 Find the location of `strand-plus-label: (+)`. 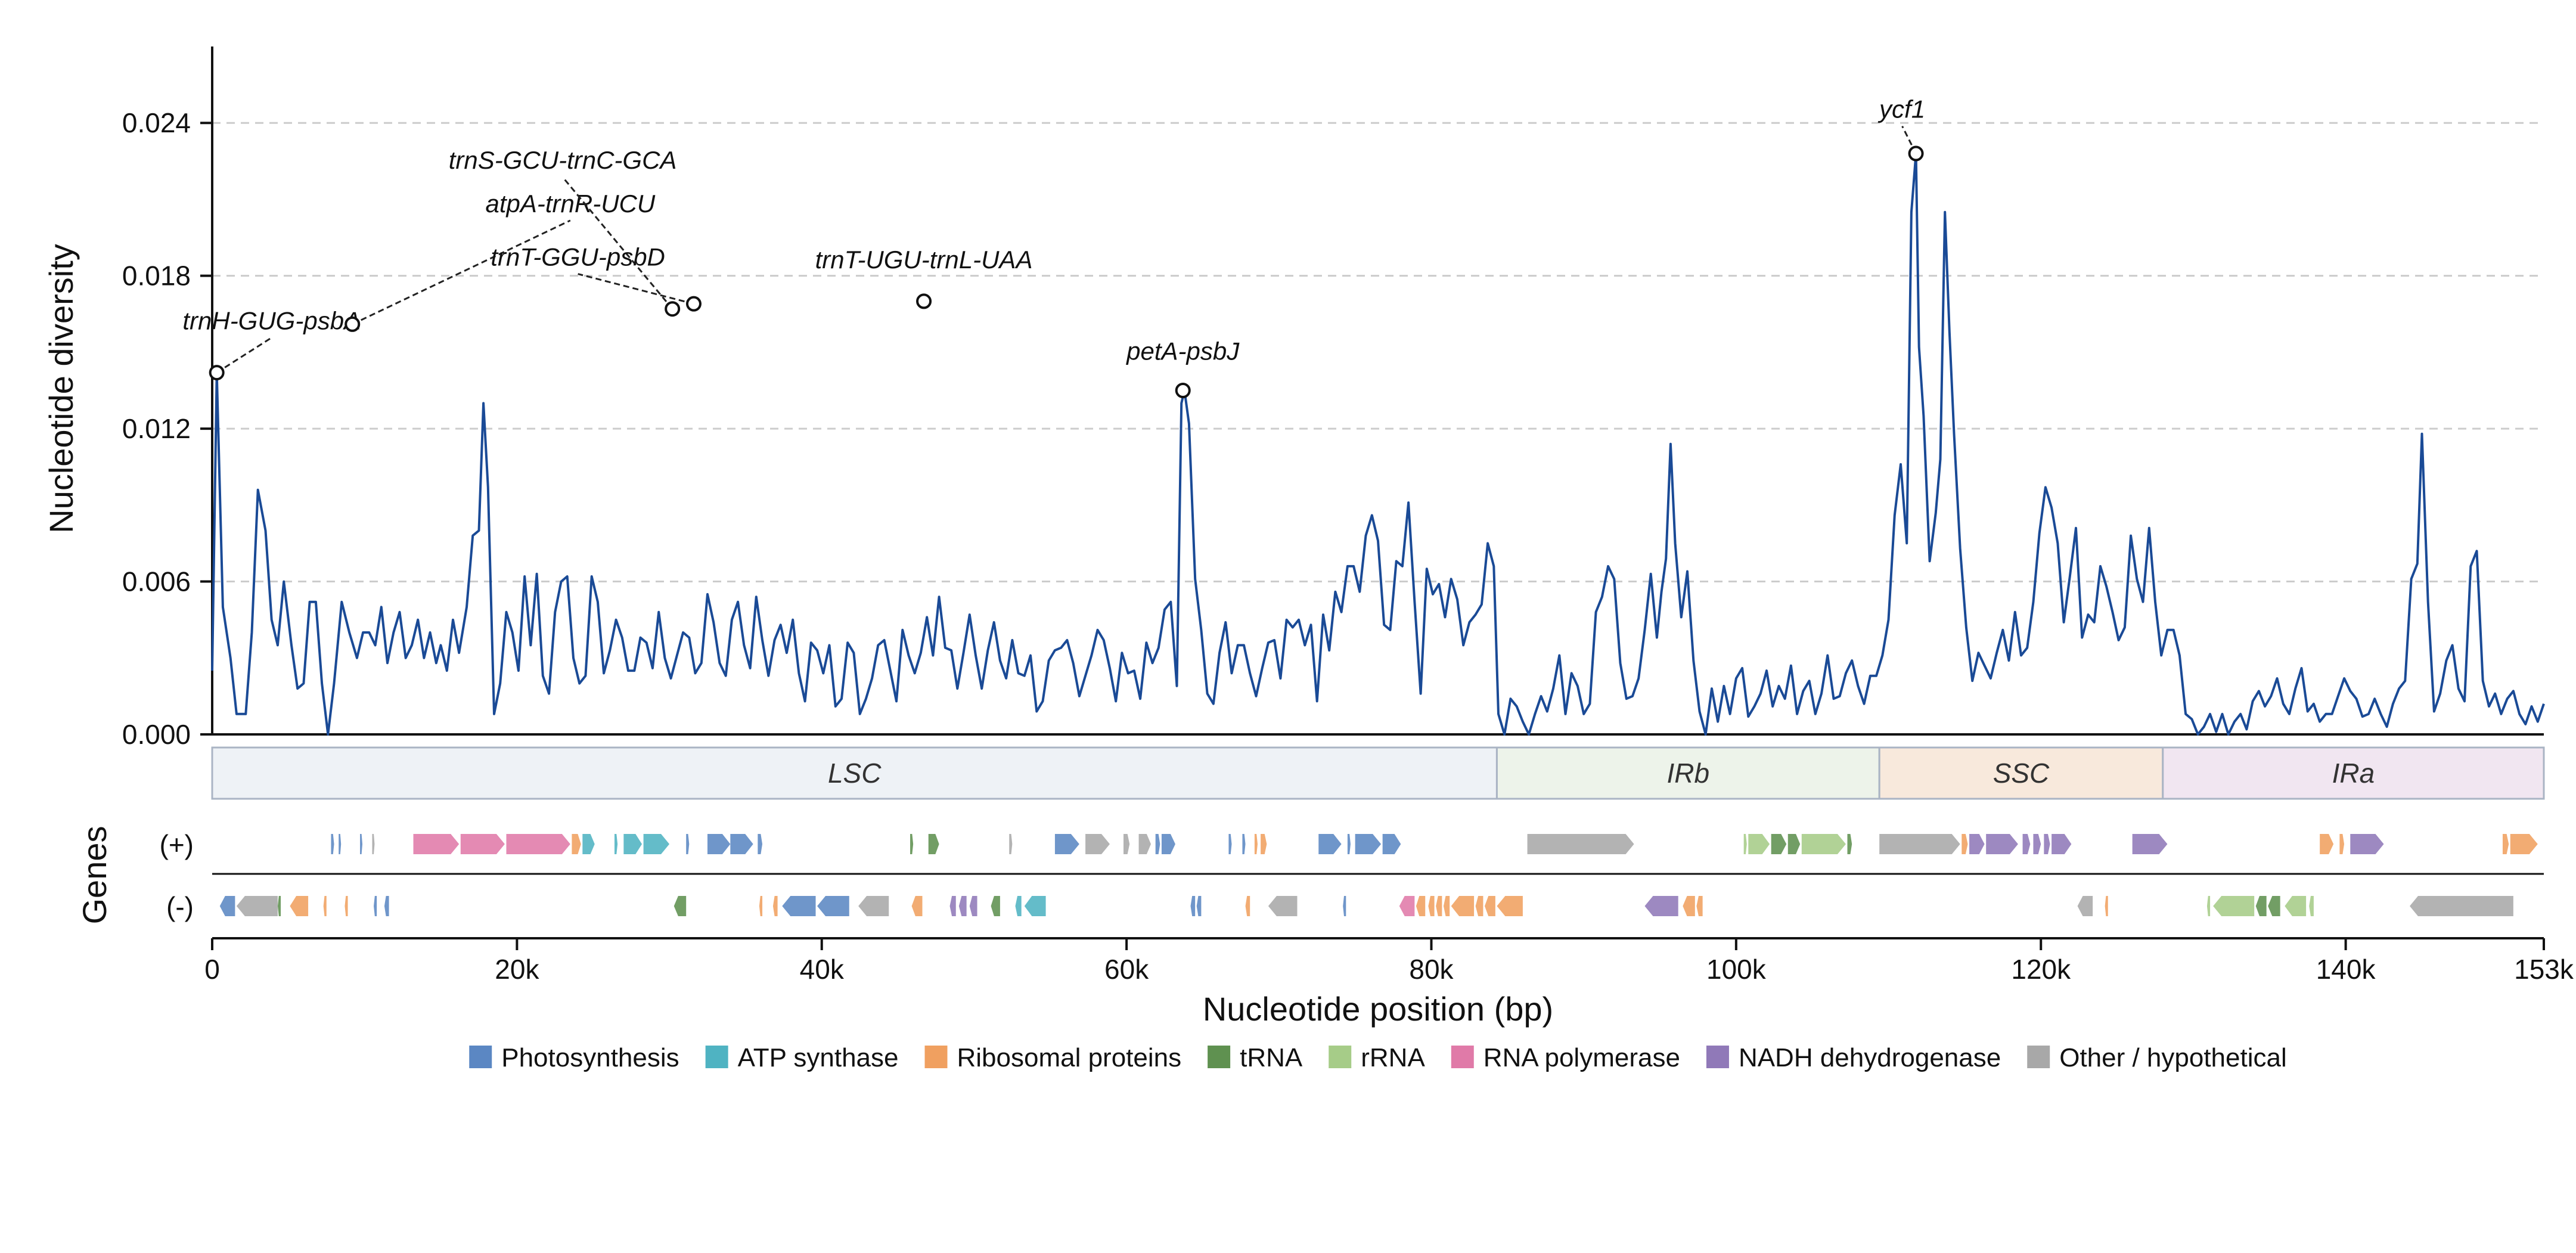

strand-plus-label: (+) is located at coordinates (177, 844).